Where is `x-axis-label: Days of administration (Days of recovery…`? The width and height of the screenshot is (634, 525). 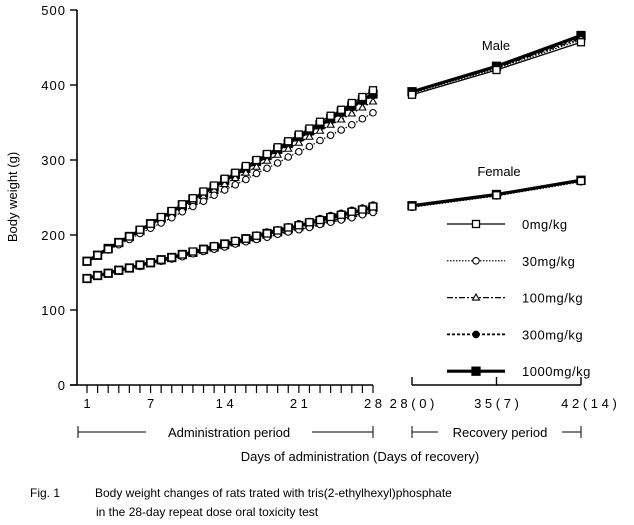 x-axis-label: Days of administration (Days of recovery… is located at coordinates (360, 456).